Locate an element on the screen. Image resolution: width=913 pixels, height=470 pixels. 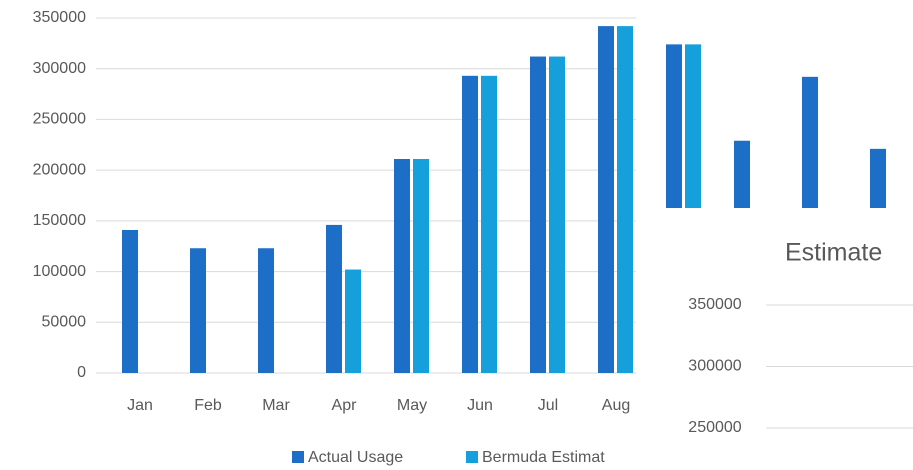
legend-label: Actual Usage is located at coordinates (355, 457).